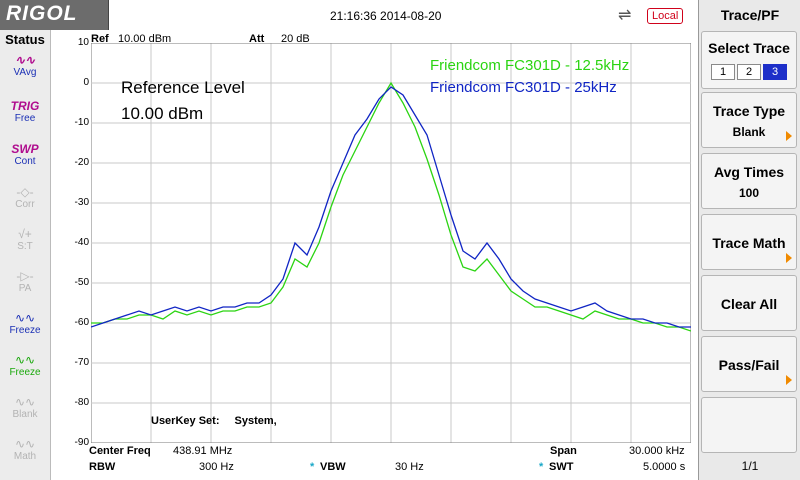  I want to click on vbw-value: 30 Hz, so click(409, 467).